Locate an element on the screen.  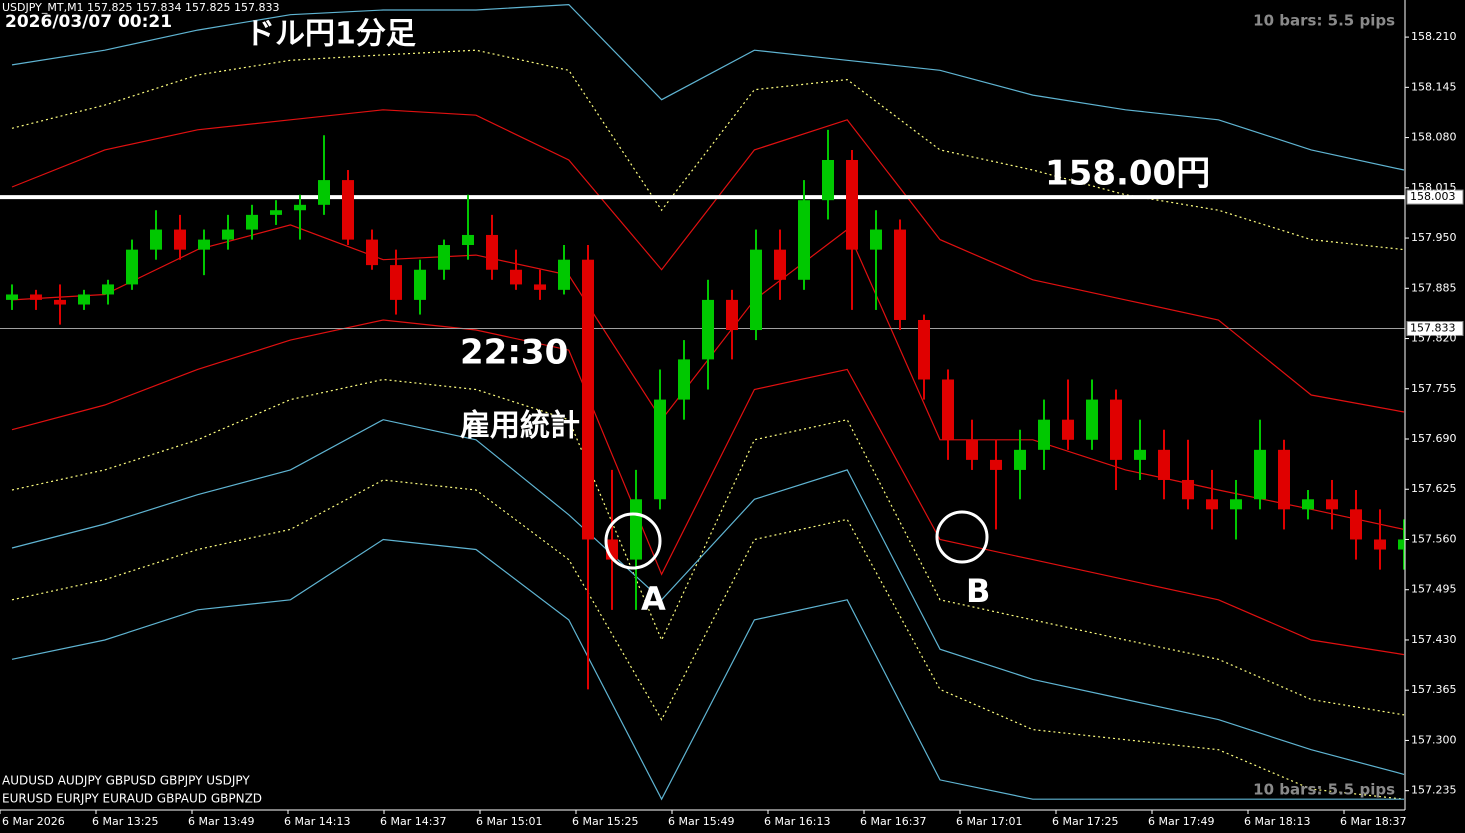
x-tick-label: 6 Mar 15:25 is located at coordinates (605, 821).